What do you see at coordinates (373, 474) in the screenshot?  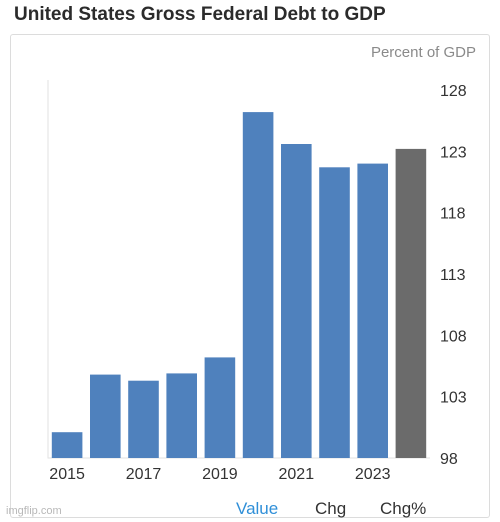 I see `x-tick-label: 2023` at bounding box center [373, 474].